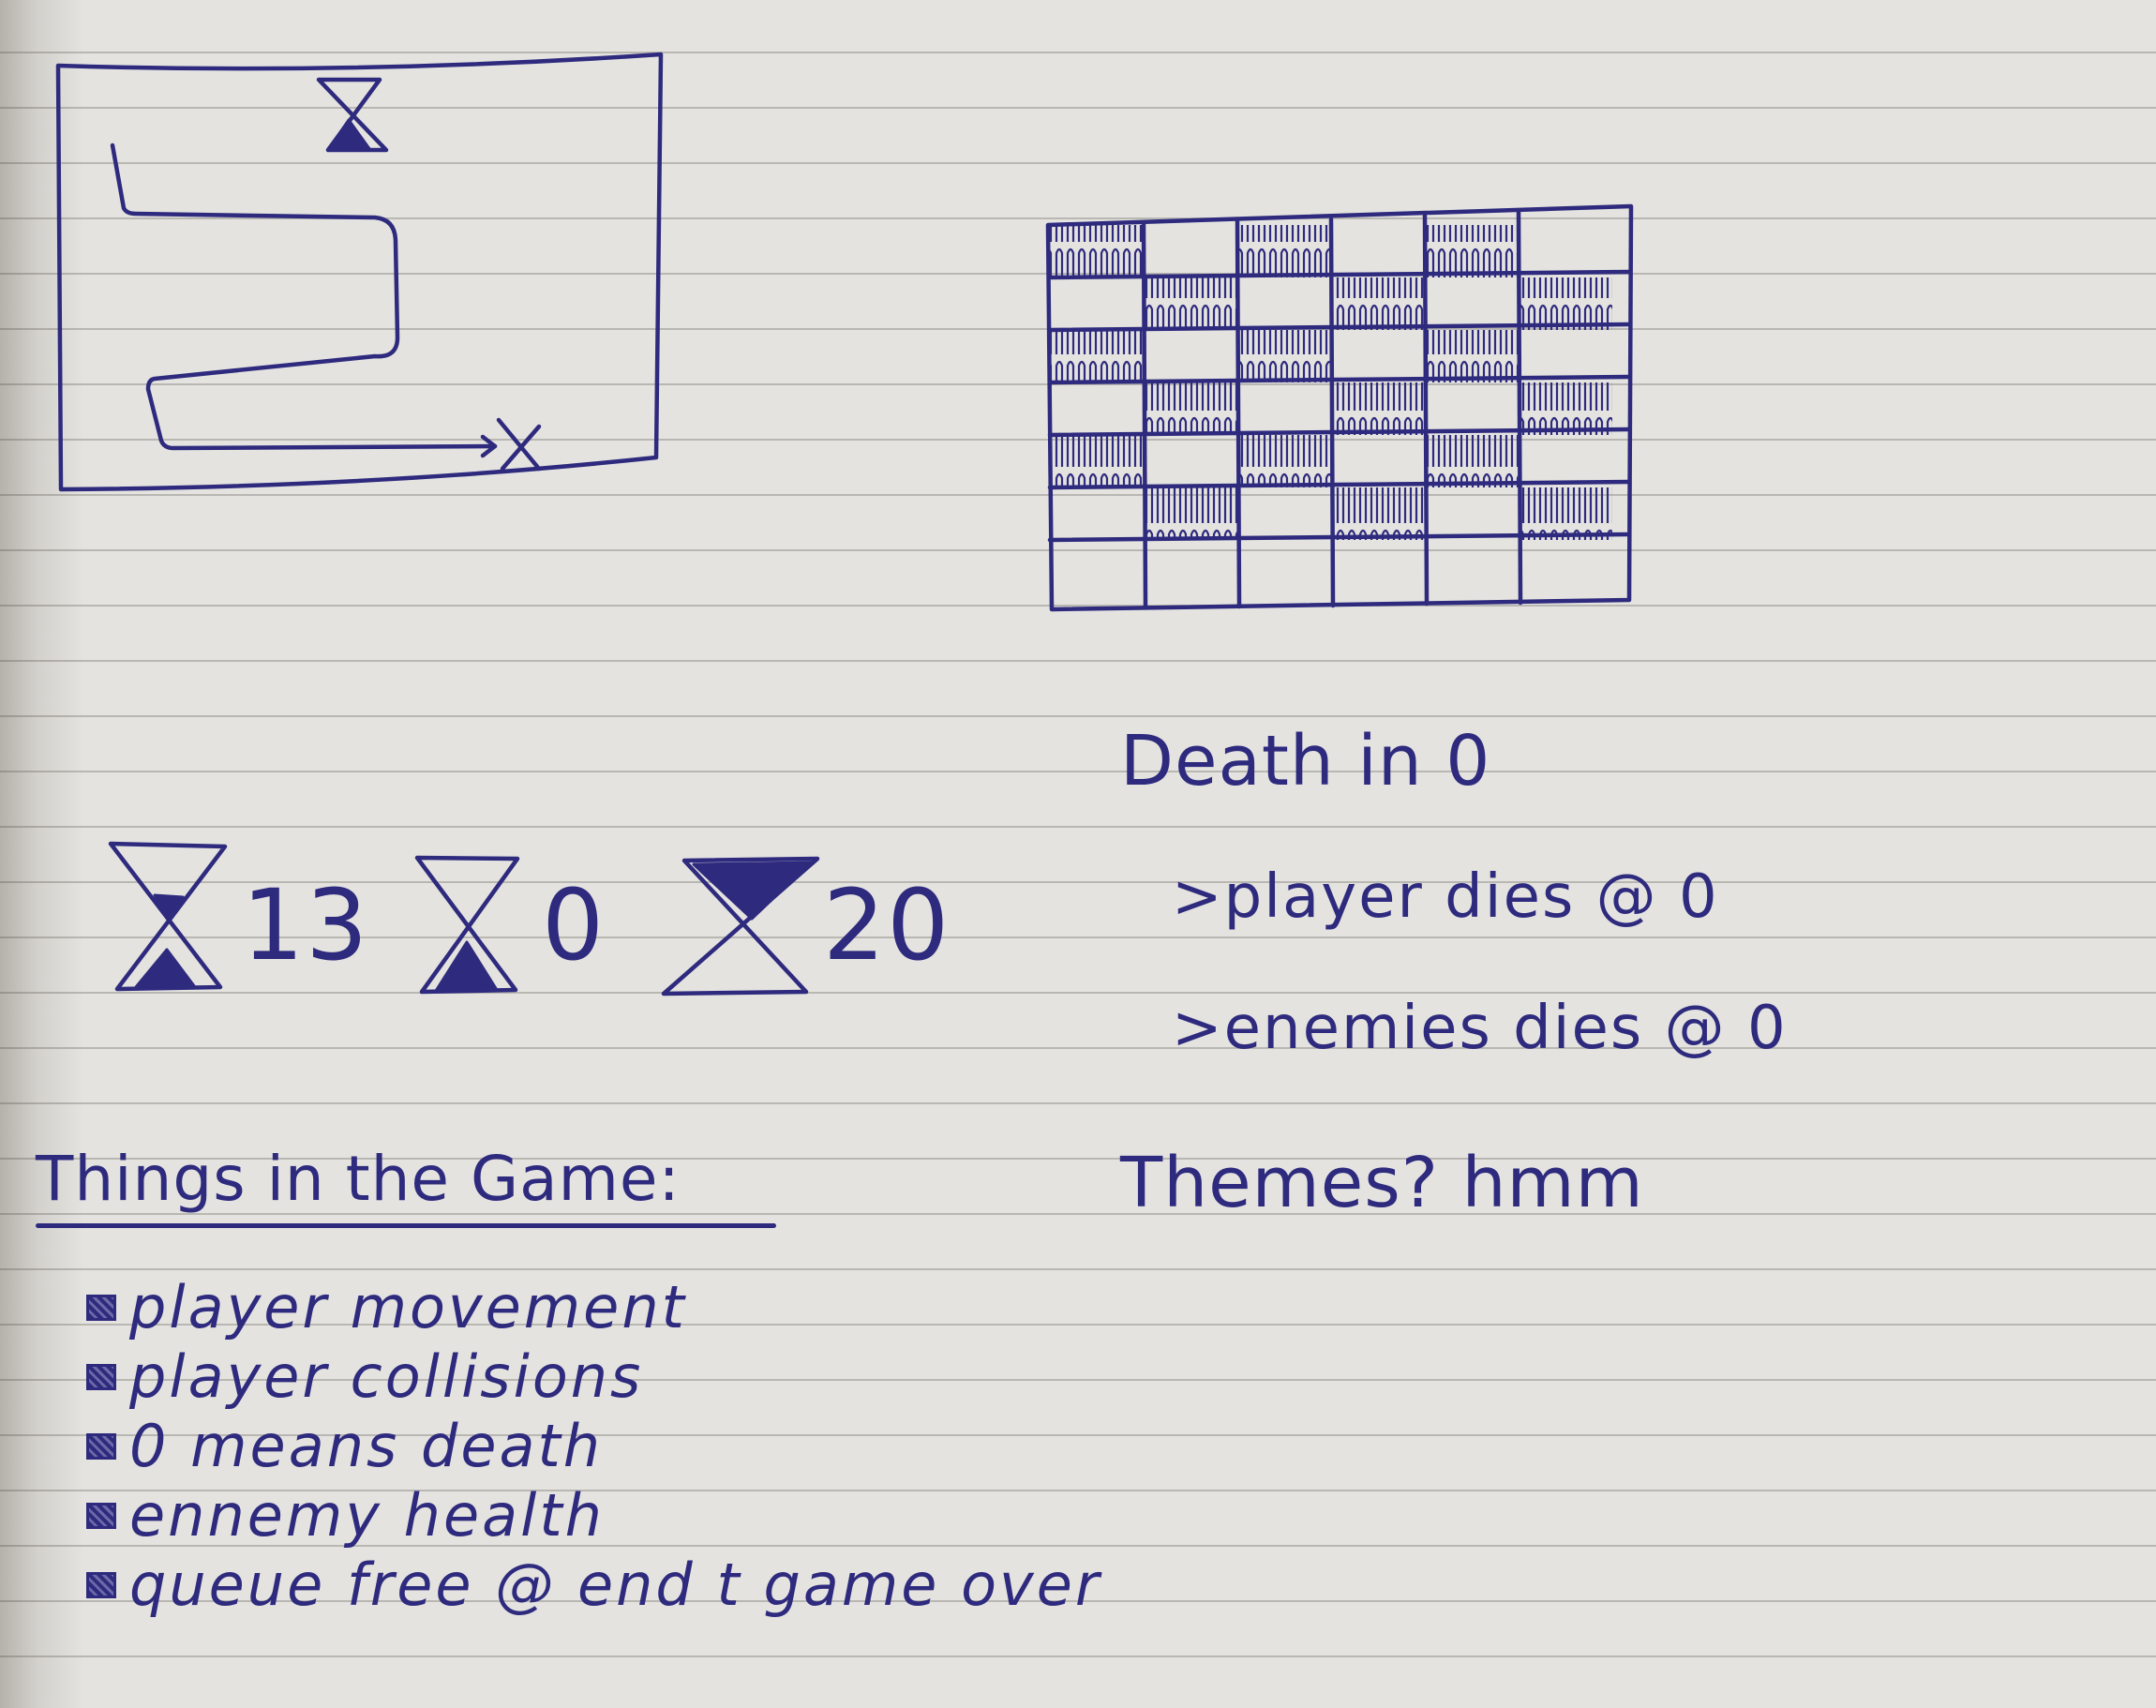  Describe the element at coordinates (367, 1515) in the screenshot. I see `list-item-label: ennemy health` at that location.